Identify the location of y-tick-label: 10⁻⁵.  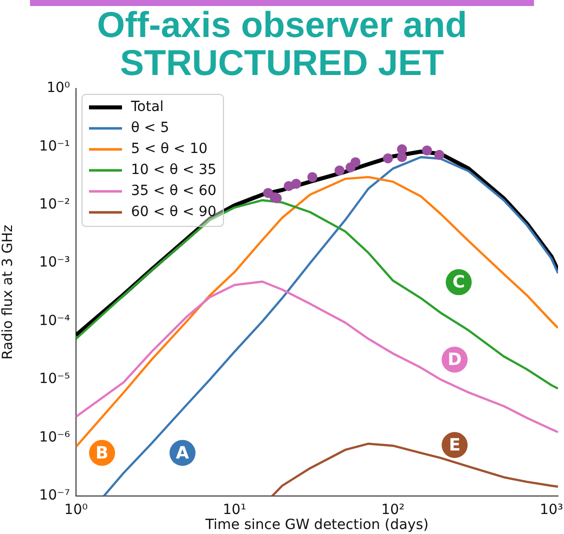
(54, 379).